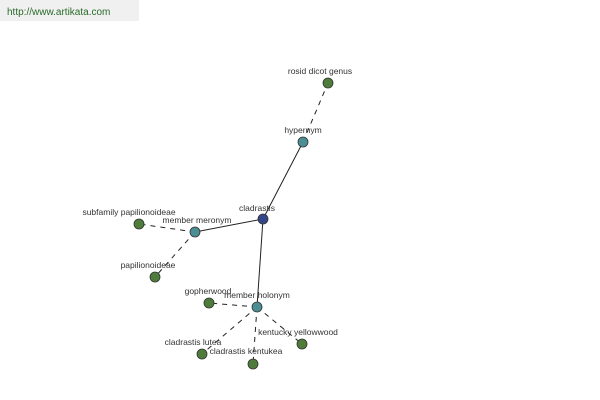 The height and width of the screenshot is (400, 600). What do you see at coordinates (193, 342) in the screenshot?
I see `node-label: cladrastis lutea` at bounding box center [193, 342].